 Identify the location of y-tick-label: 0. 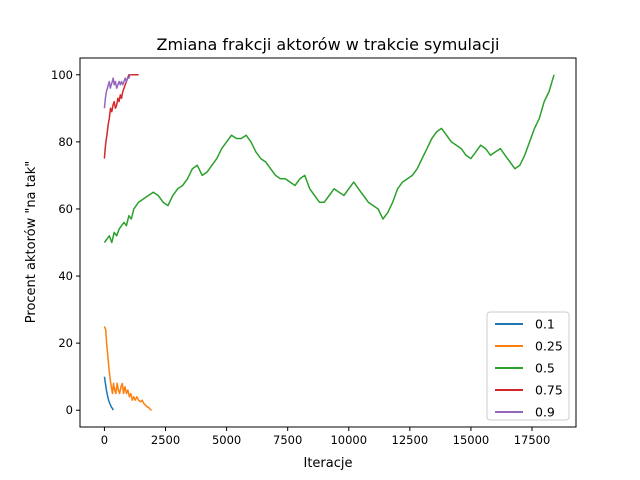
(69, 410).